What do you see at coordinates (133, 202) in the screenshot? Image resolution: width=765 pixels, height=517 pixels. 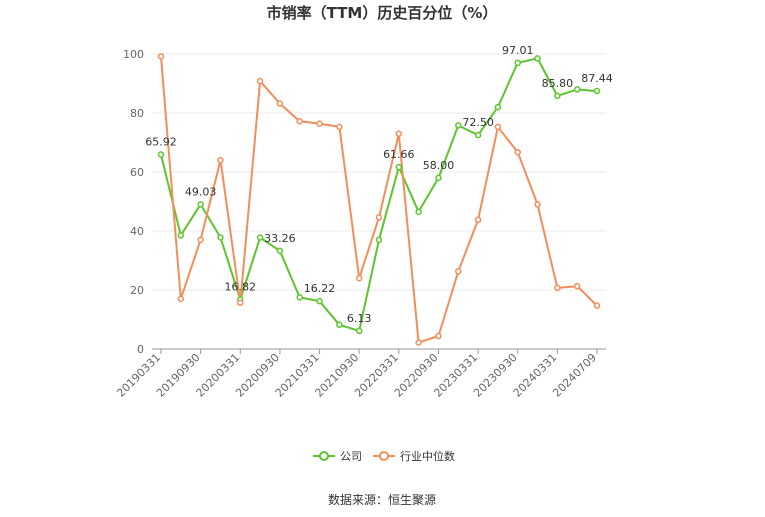 I see `y-axis: 0 20 40 60 80 100` at bounding box center [133, 202].